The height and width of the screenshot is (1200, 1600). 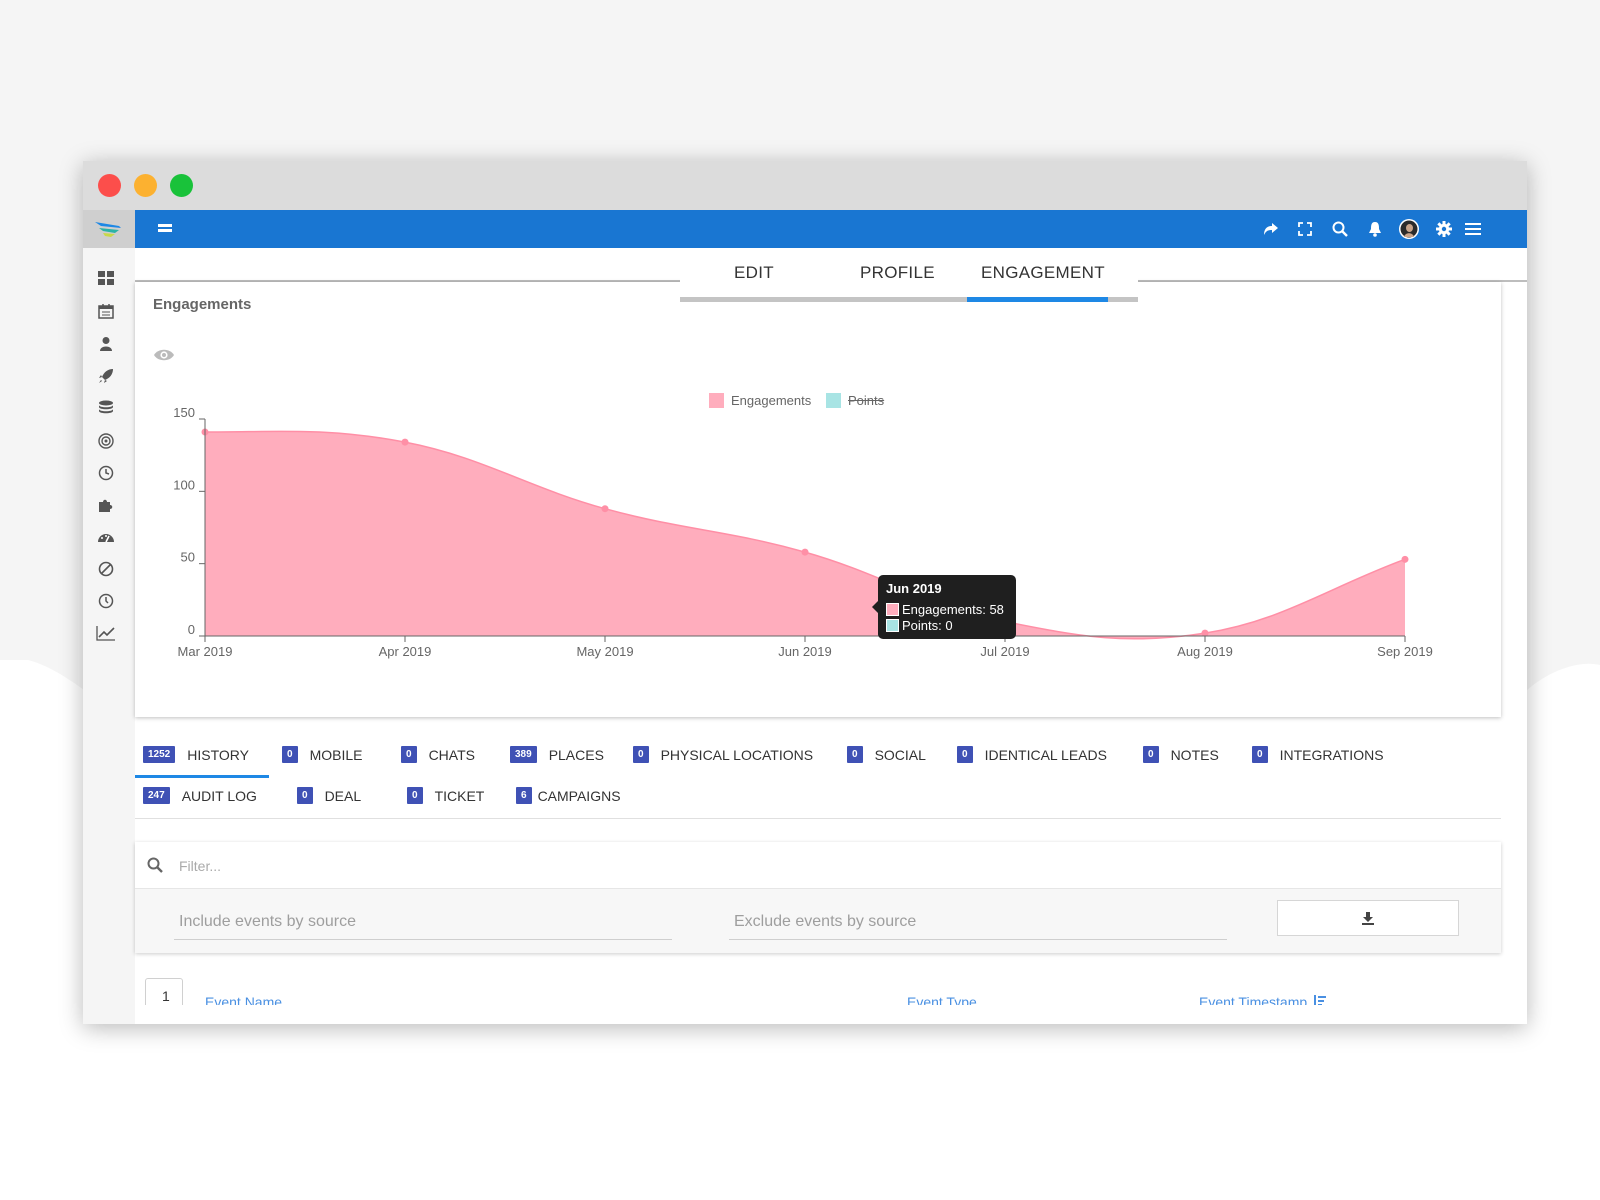 I want to click on gauge-icon, so click(x=106, y=537).